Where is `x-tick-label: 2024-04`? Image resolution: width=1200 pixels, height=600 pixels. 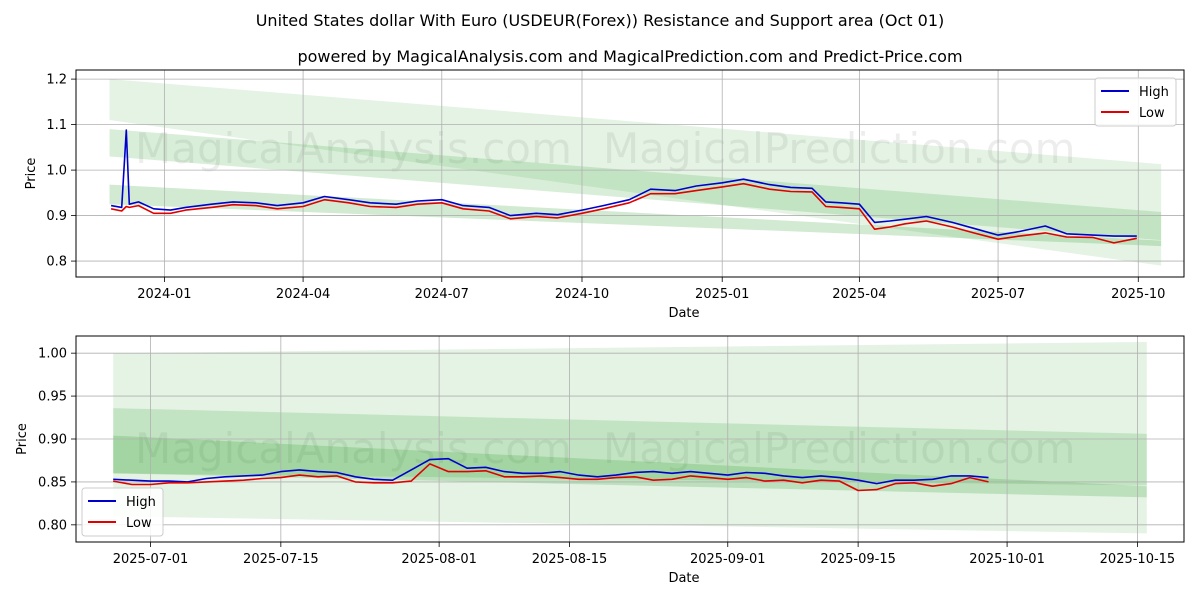
x-tick-label: 2024-04 is located at coordinates (303, 294).